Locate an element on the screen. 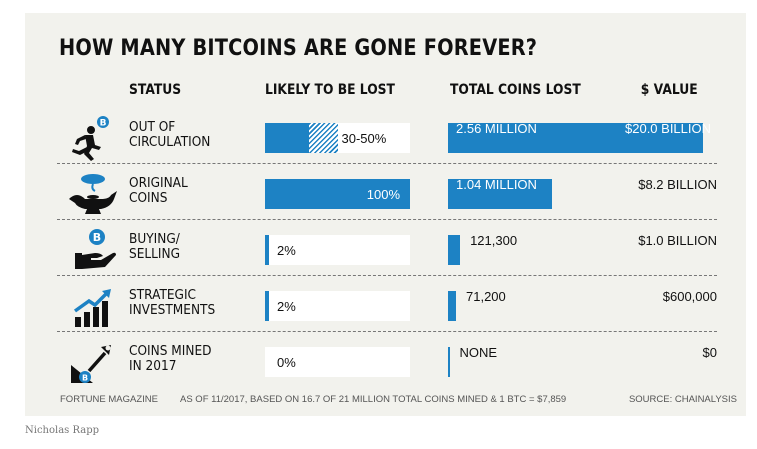 The width and height of the screenshot is (757, 449). likely-lost-label: 100% is located at coordinates (383, 194).